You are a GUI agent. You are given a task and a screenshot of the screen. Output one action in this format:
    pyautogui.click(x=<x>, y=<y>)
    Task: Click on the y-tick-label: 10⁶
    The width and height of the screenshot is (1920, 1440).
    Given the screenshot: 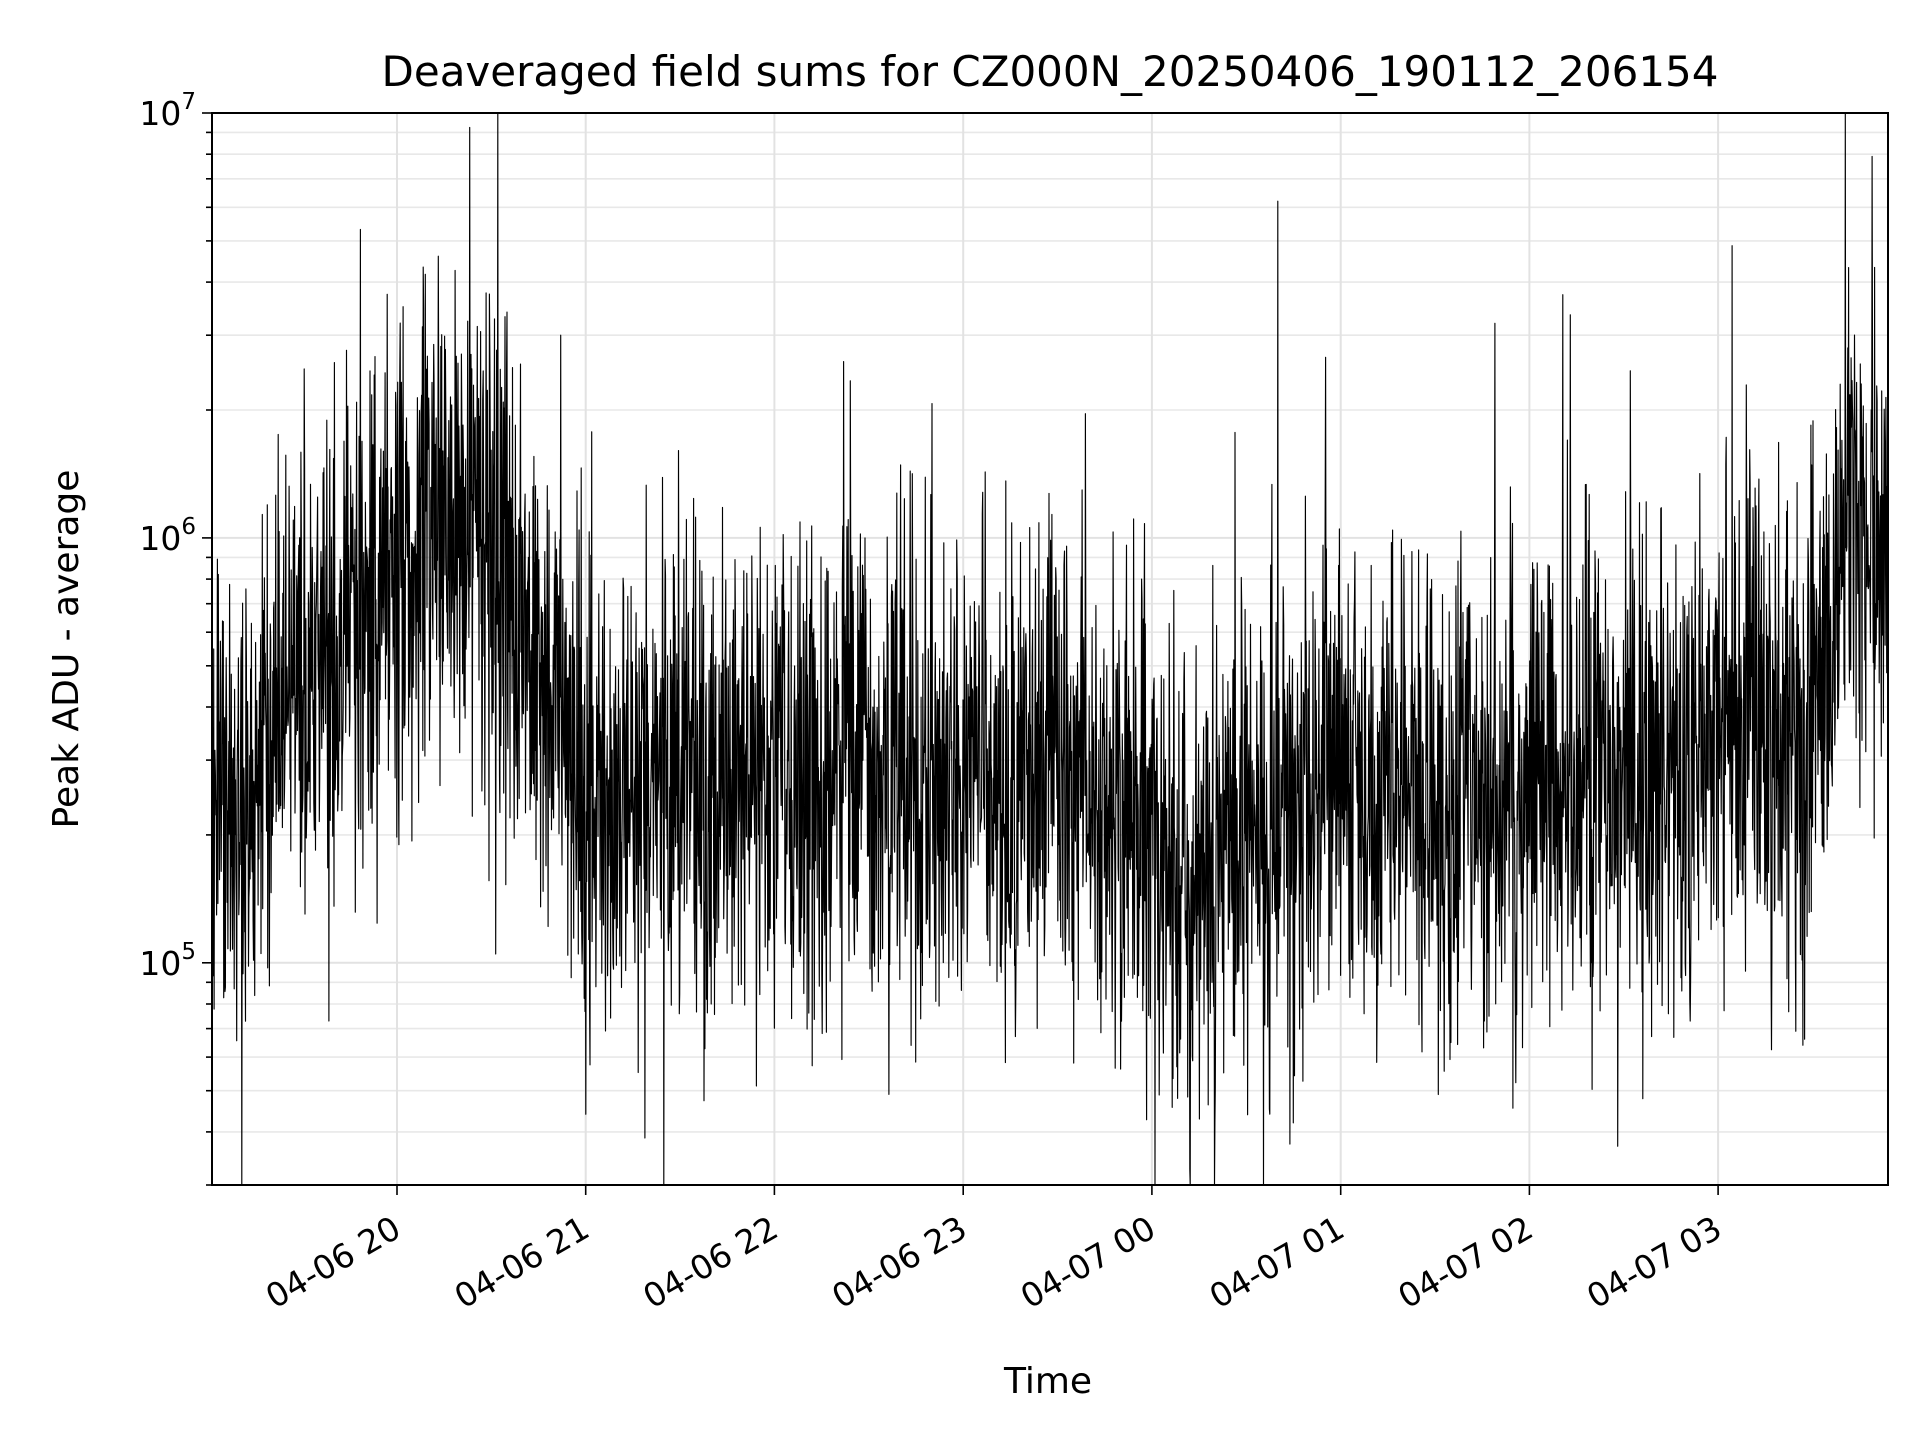 What is the action you would take?
    pyautogui.click(x=167, y=536)
    